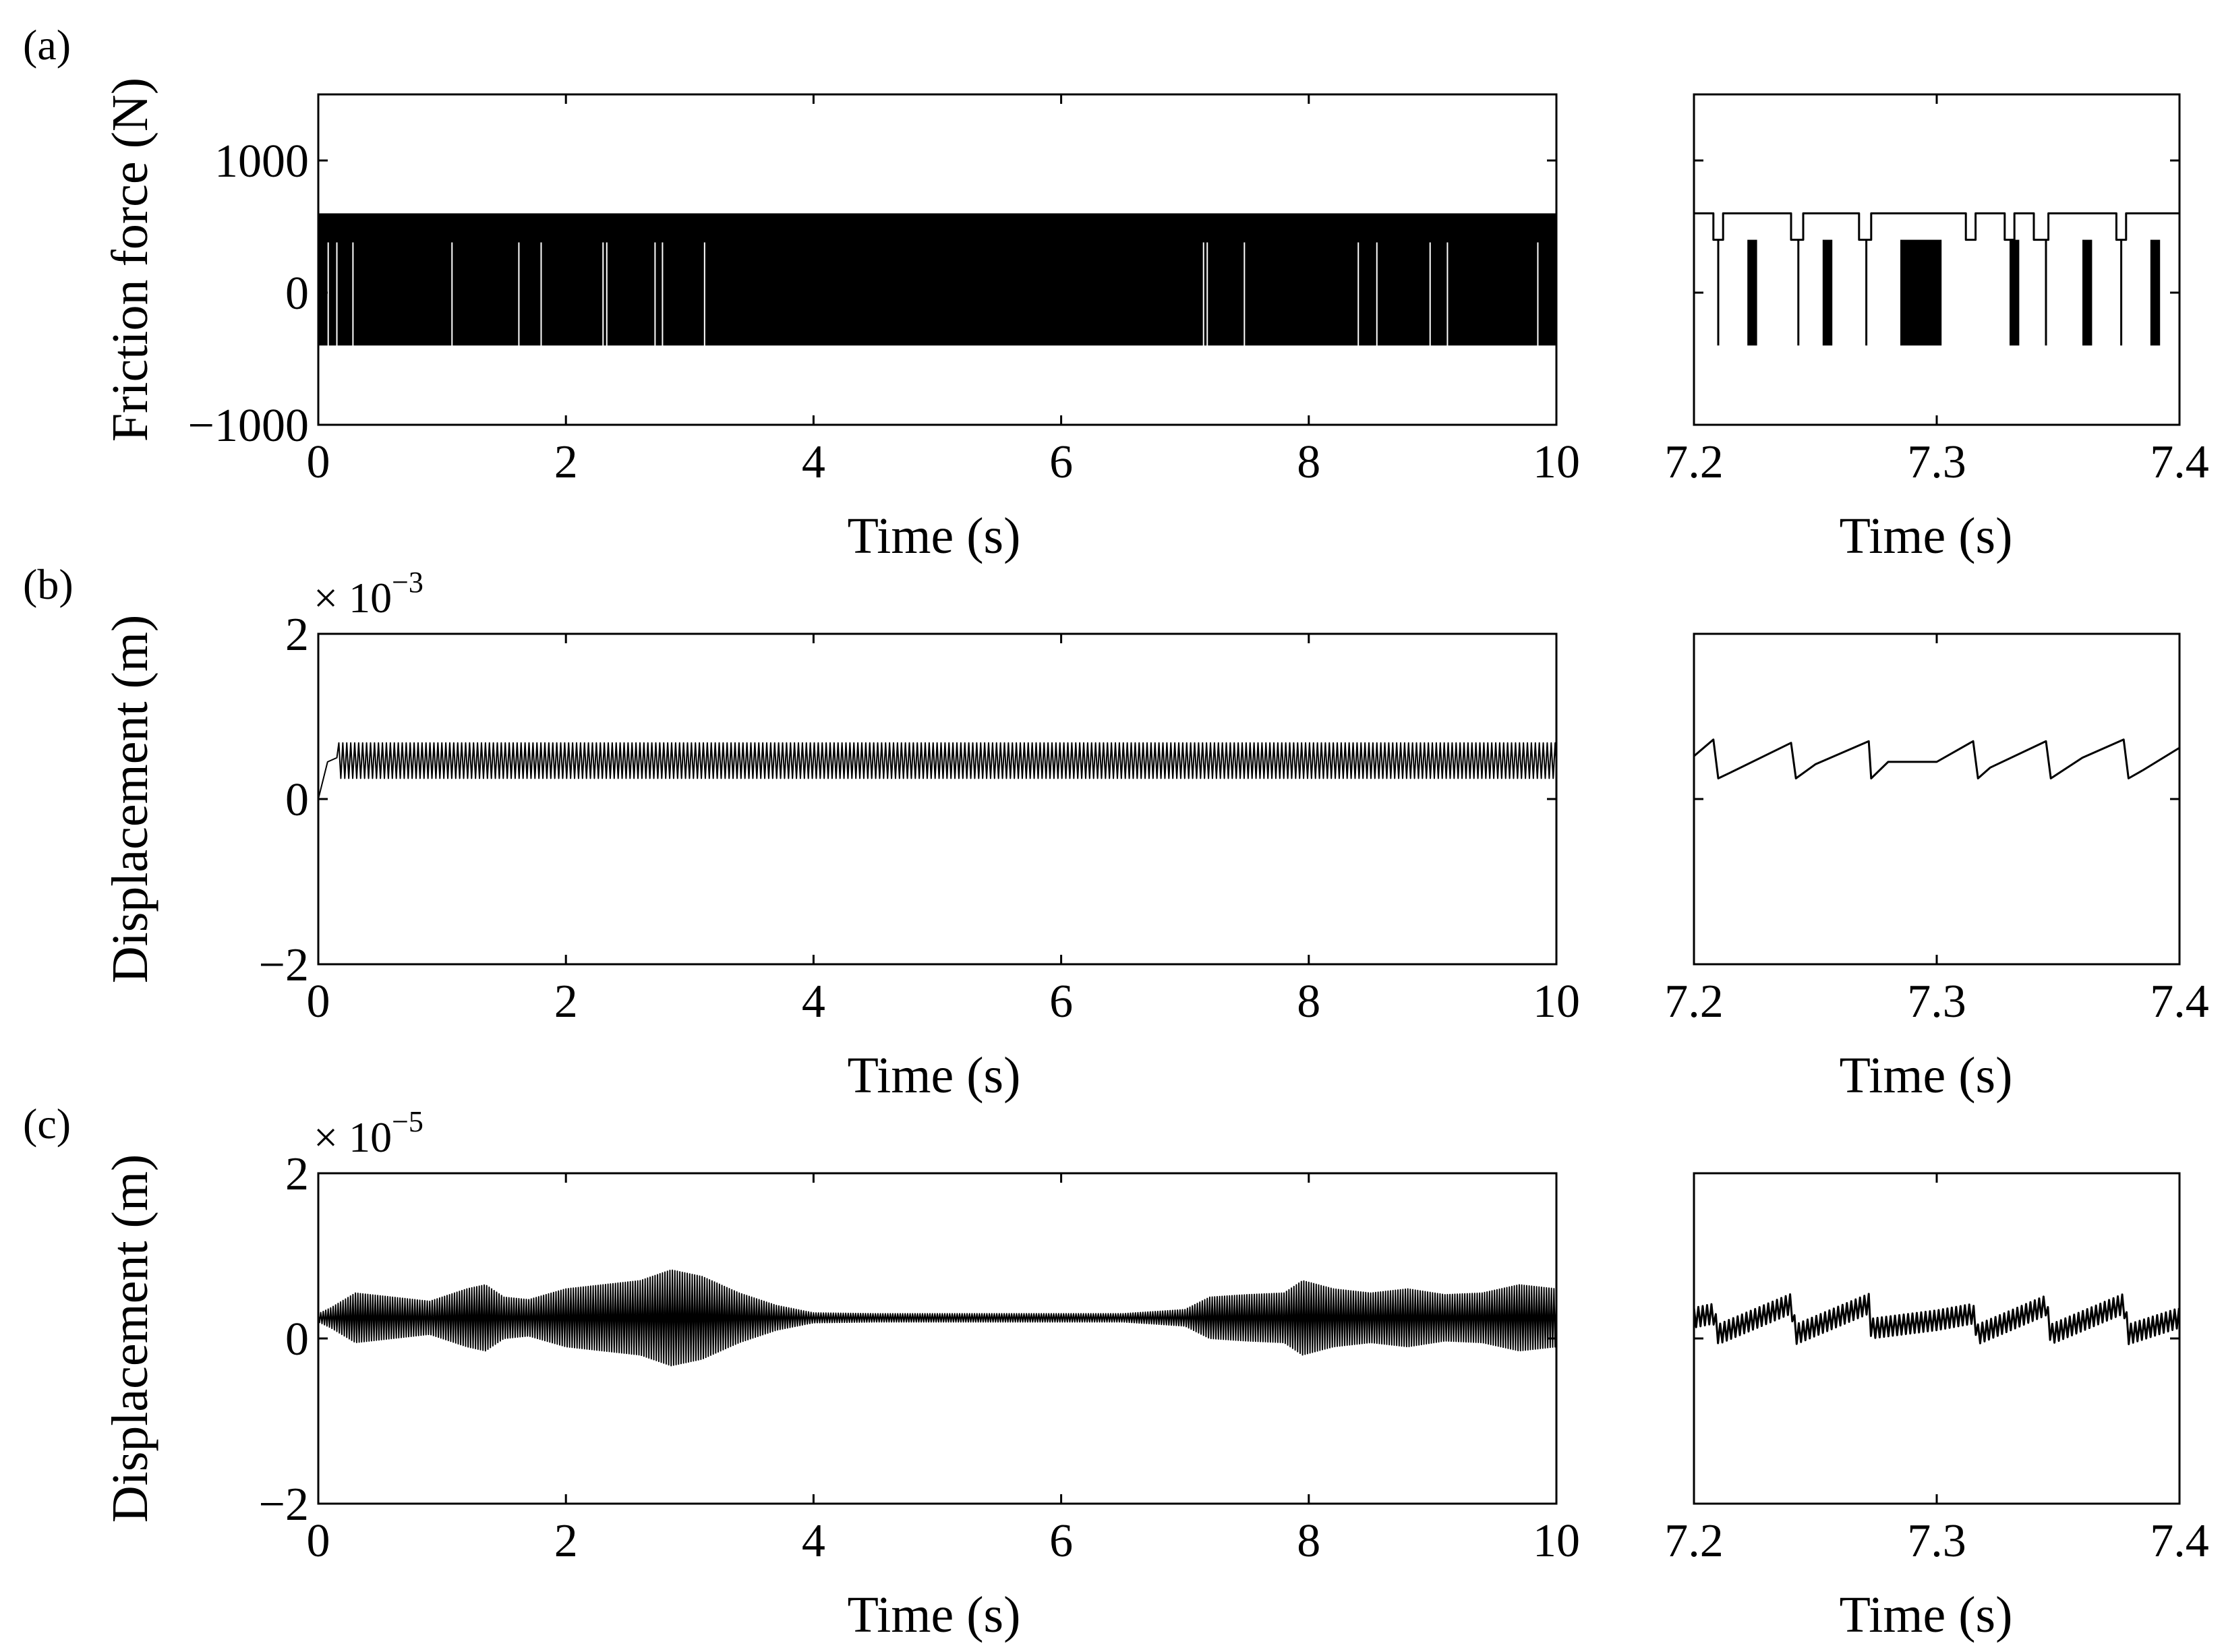 Image resolution: width=2224 pixels, height=1652 pixels. What do you see at coordinates (934, 1075) in the screenshot?
I see `xlabel-b-main: Time (s)` at bounding box center [934, 1075].